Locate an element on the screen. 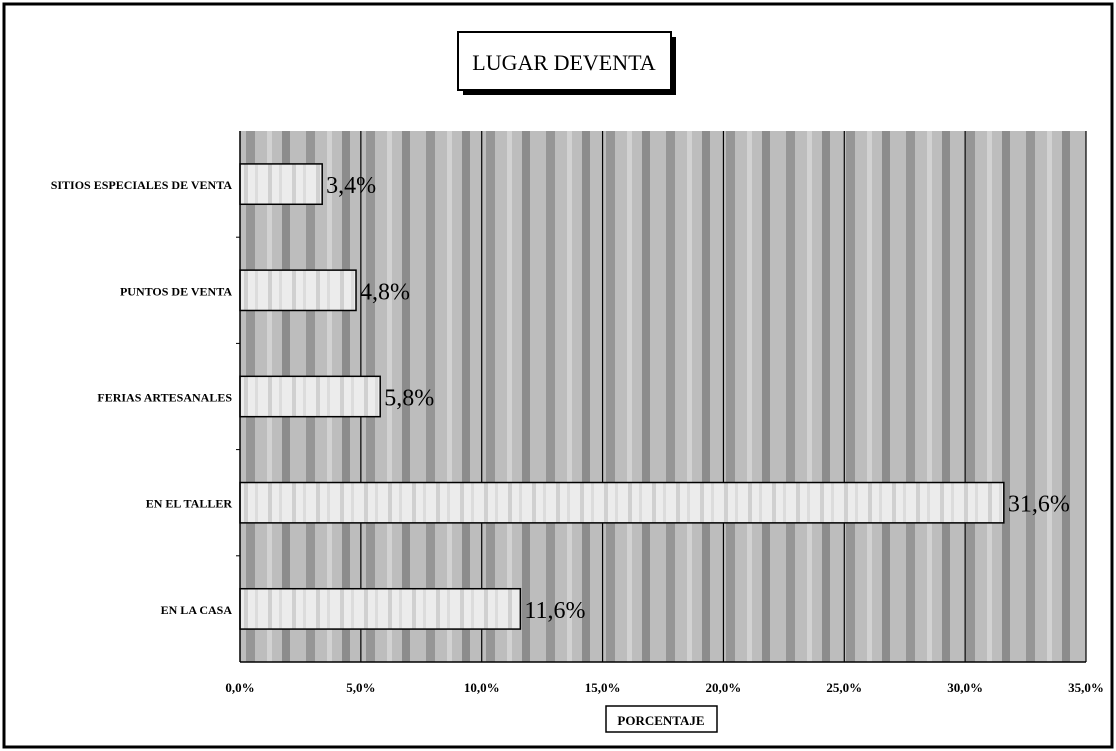 This screenshot has height=751, width=1116. bar-value-label: 11,6% is located at coordinates (554, 611).